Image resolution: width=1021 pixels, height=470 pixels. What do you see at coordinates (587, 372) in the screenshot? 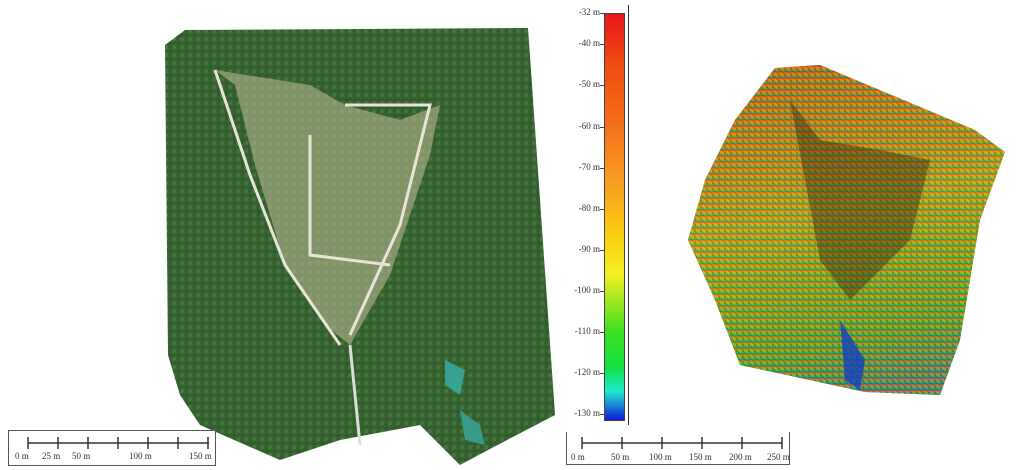
I see `colorbar-label: -120 m` at bounding box center [587, 372].